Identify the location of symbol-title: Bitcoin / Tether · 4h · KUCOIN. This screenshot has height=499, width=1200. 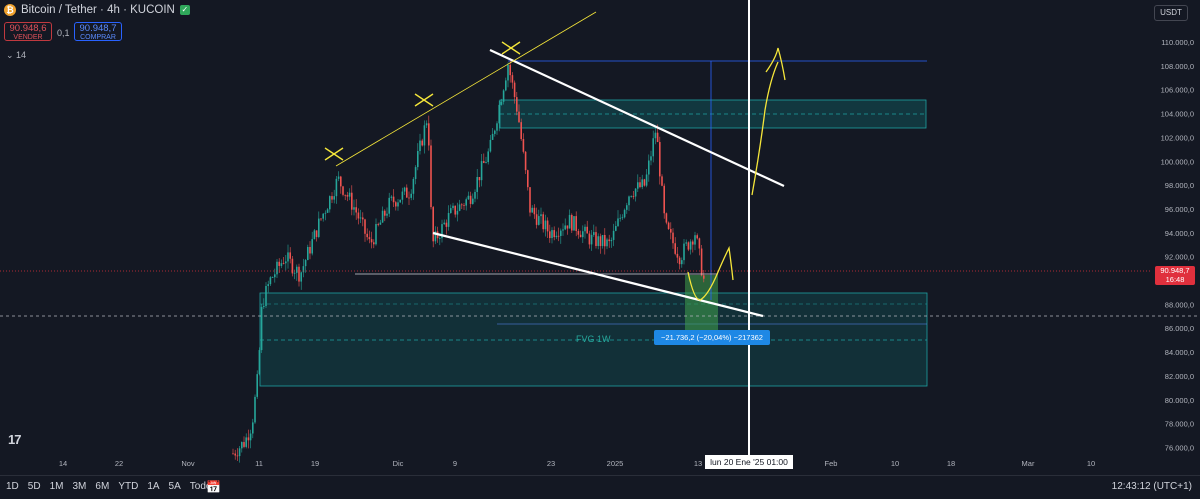
(98, 10).